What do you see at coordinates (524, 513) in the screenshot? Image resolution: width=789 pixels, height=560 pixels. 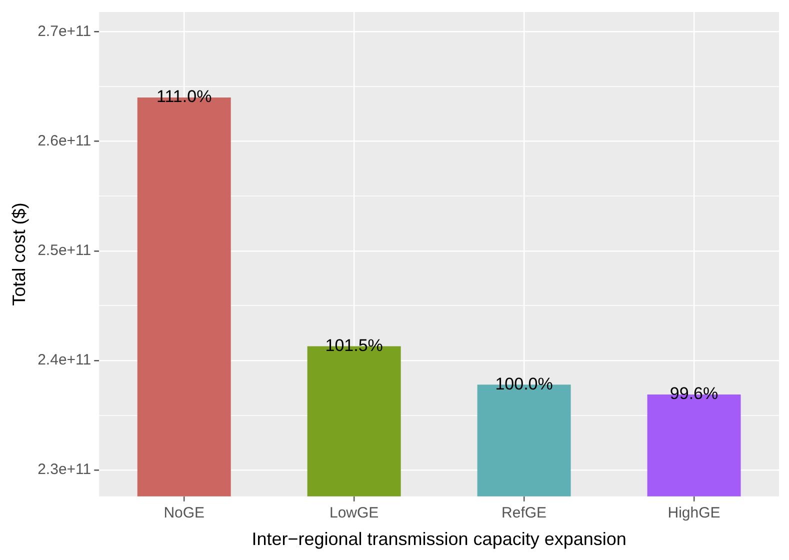 I see `x-tick-label: RefGE` at bounding box center [524, 513].